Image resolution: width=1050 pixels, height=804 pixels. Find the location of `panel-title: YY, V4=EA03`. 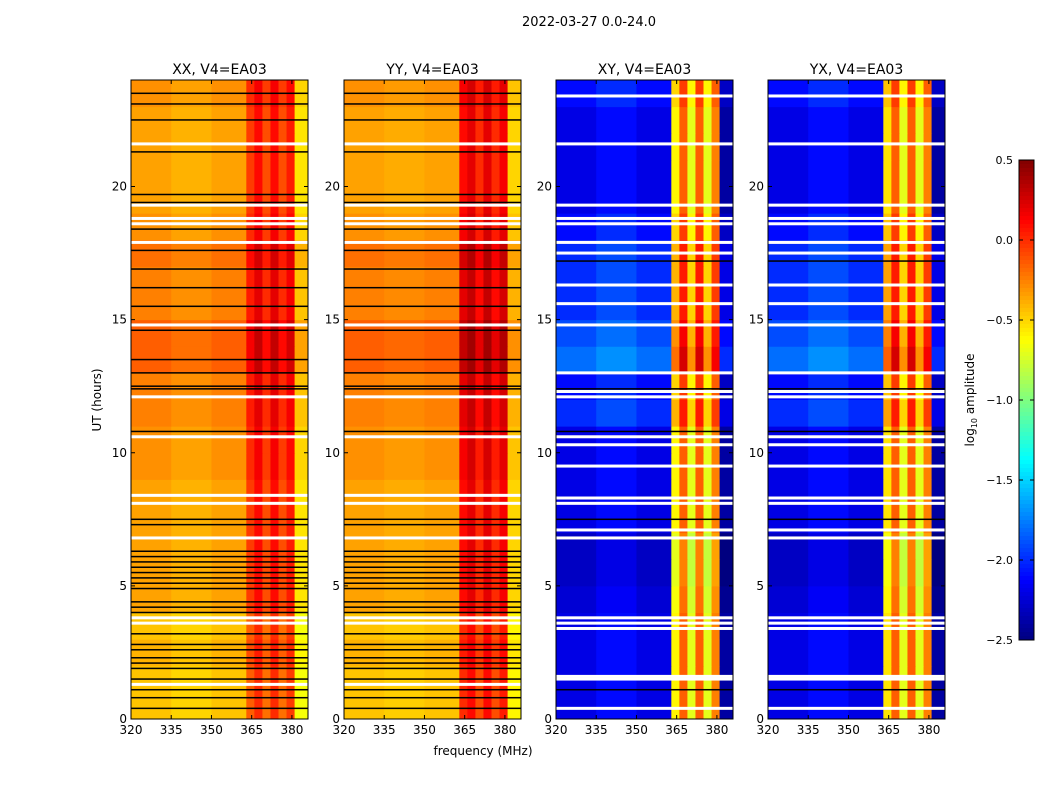

panel-title: YY, V4=EA03 is located at coordinates (431, 70).